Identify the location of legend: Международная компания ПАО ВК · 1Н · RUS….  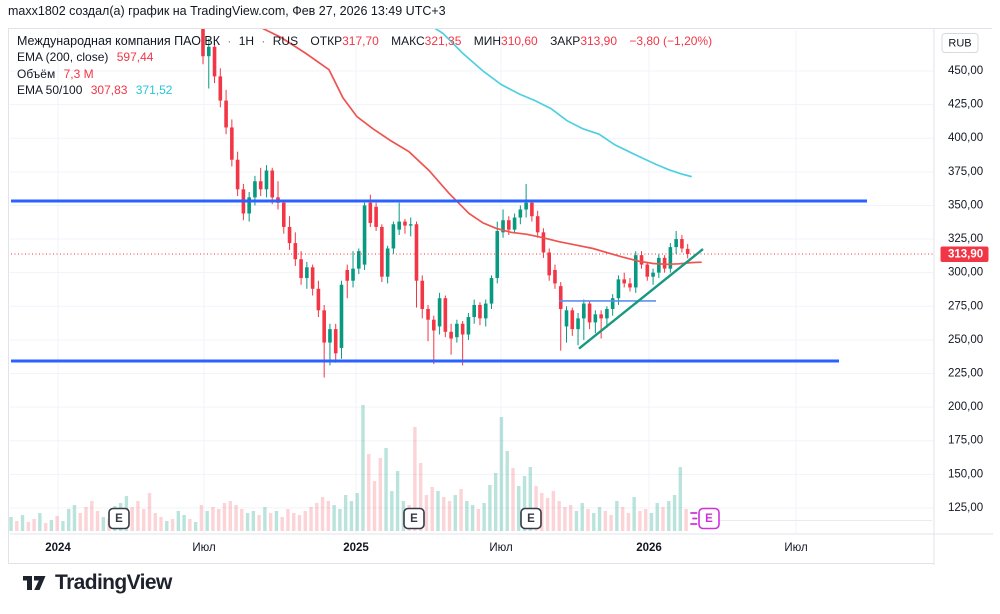
(364, 65).